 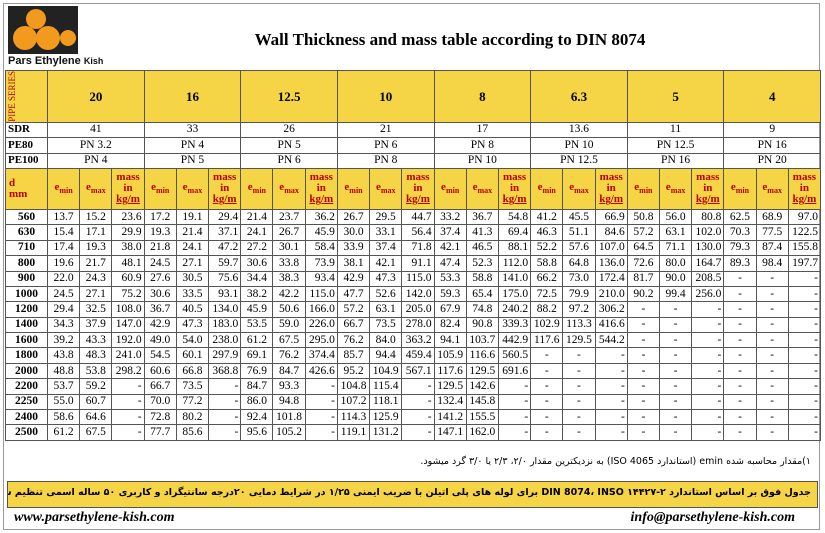 What do you see at coordinates (257, 355) in the screenshot?
I see `value-cell: 69.1` at bounding box center [257, 355].